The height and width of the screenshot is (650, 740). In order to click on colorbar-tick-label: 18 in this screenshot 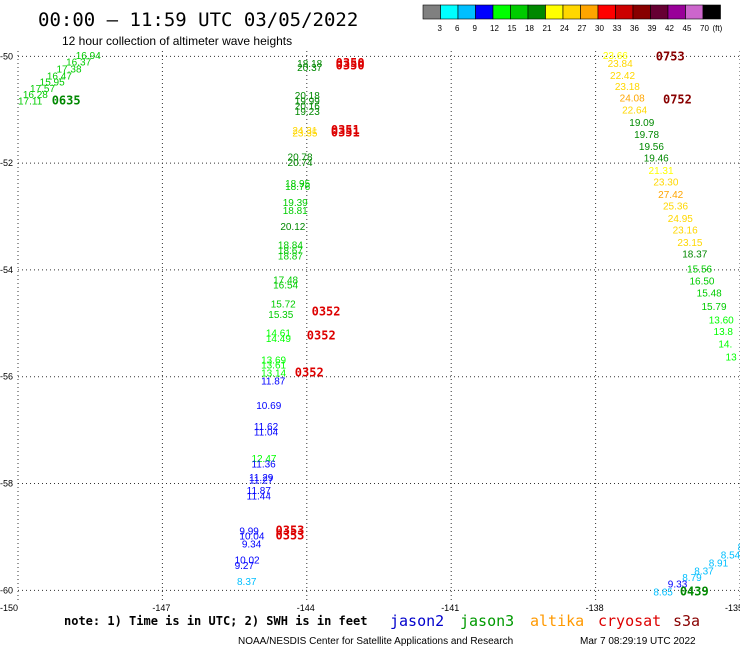, I will do `click(529, 28)`.